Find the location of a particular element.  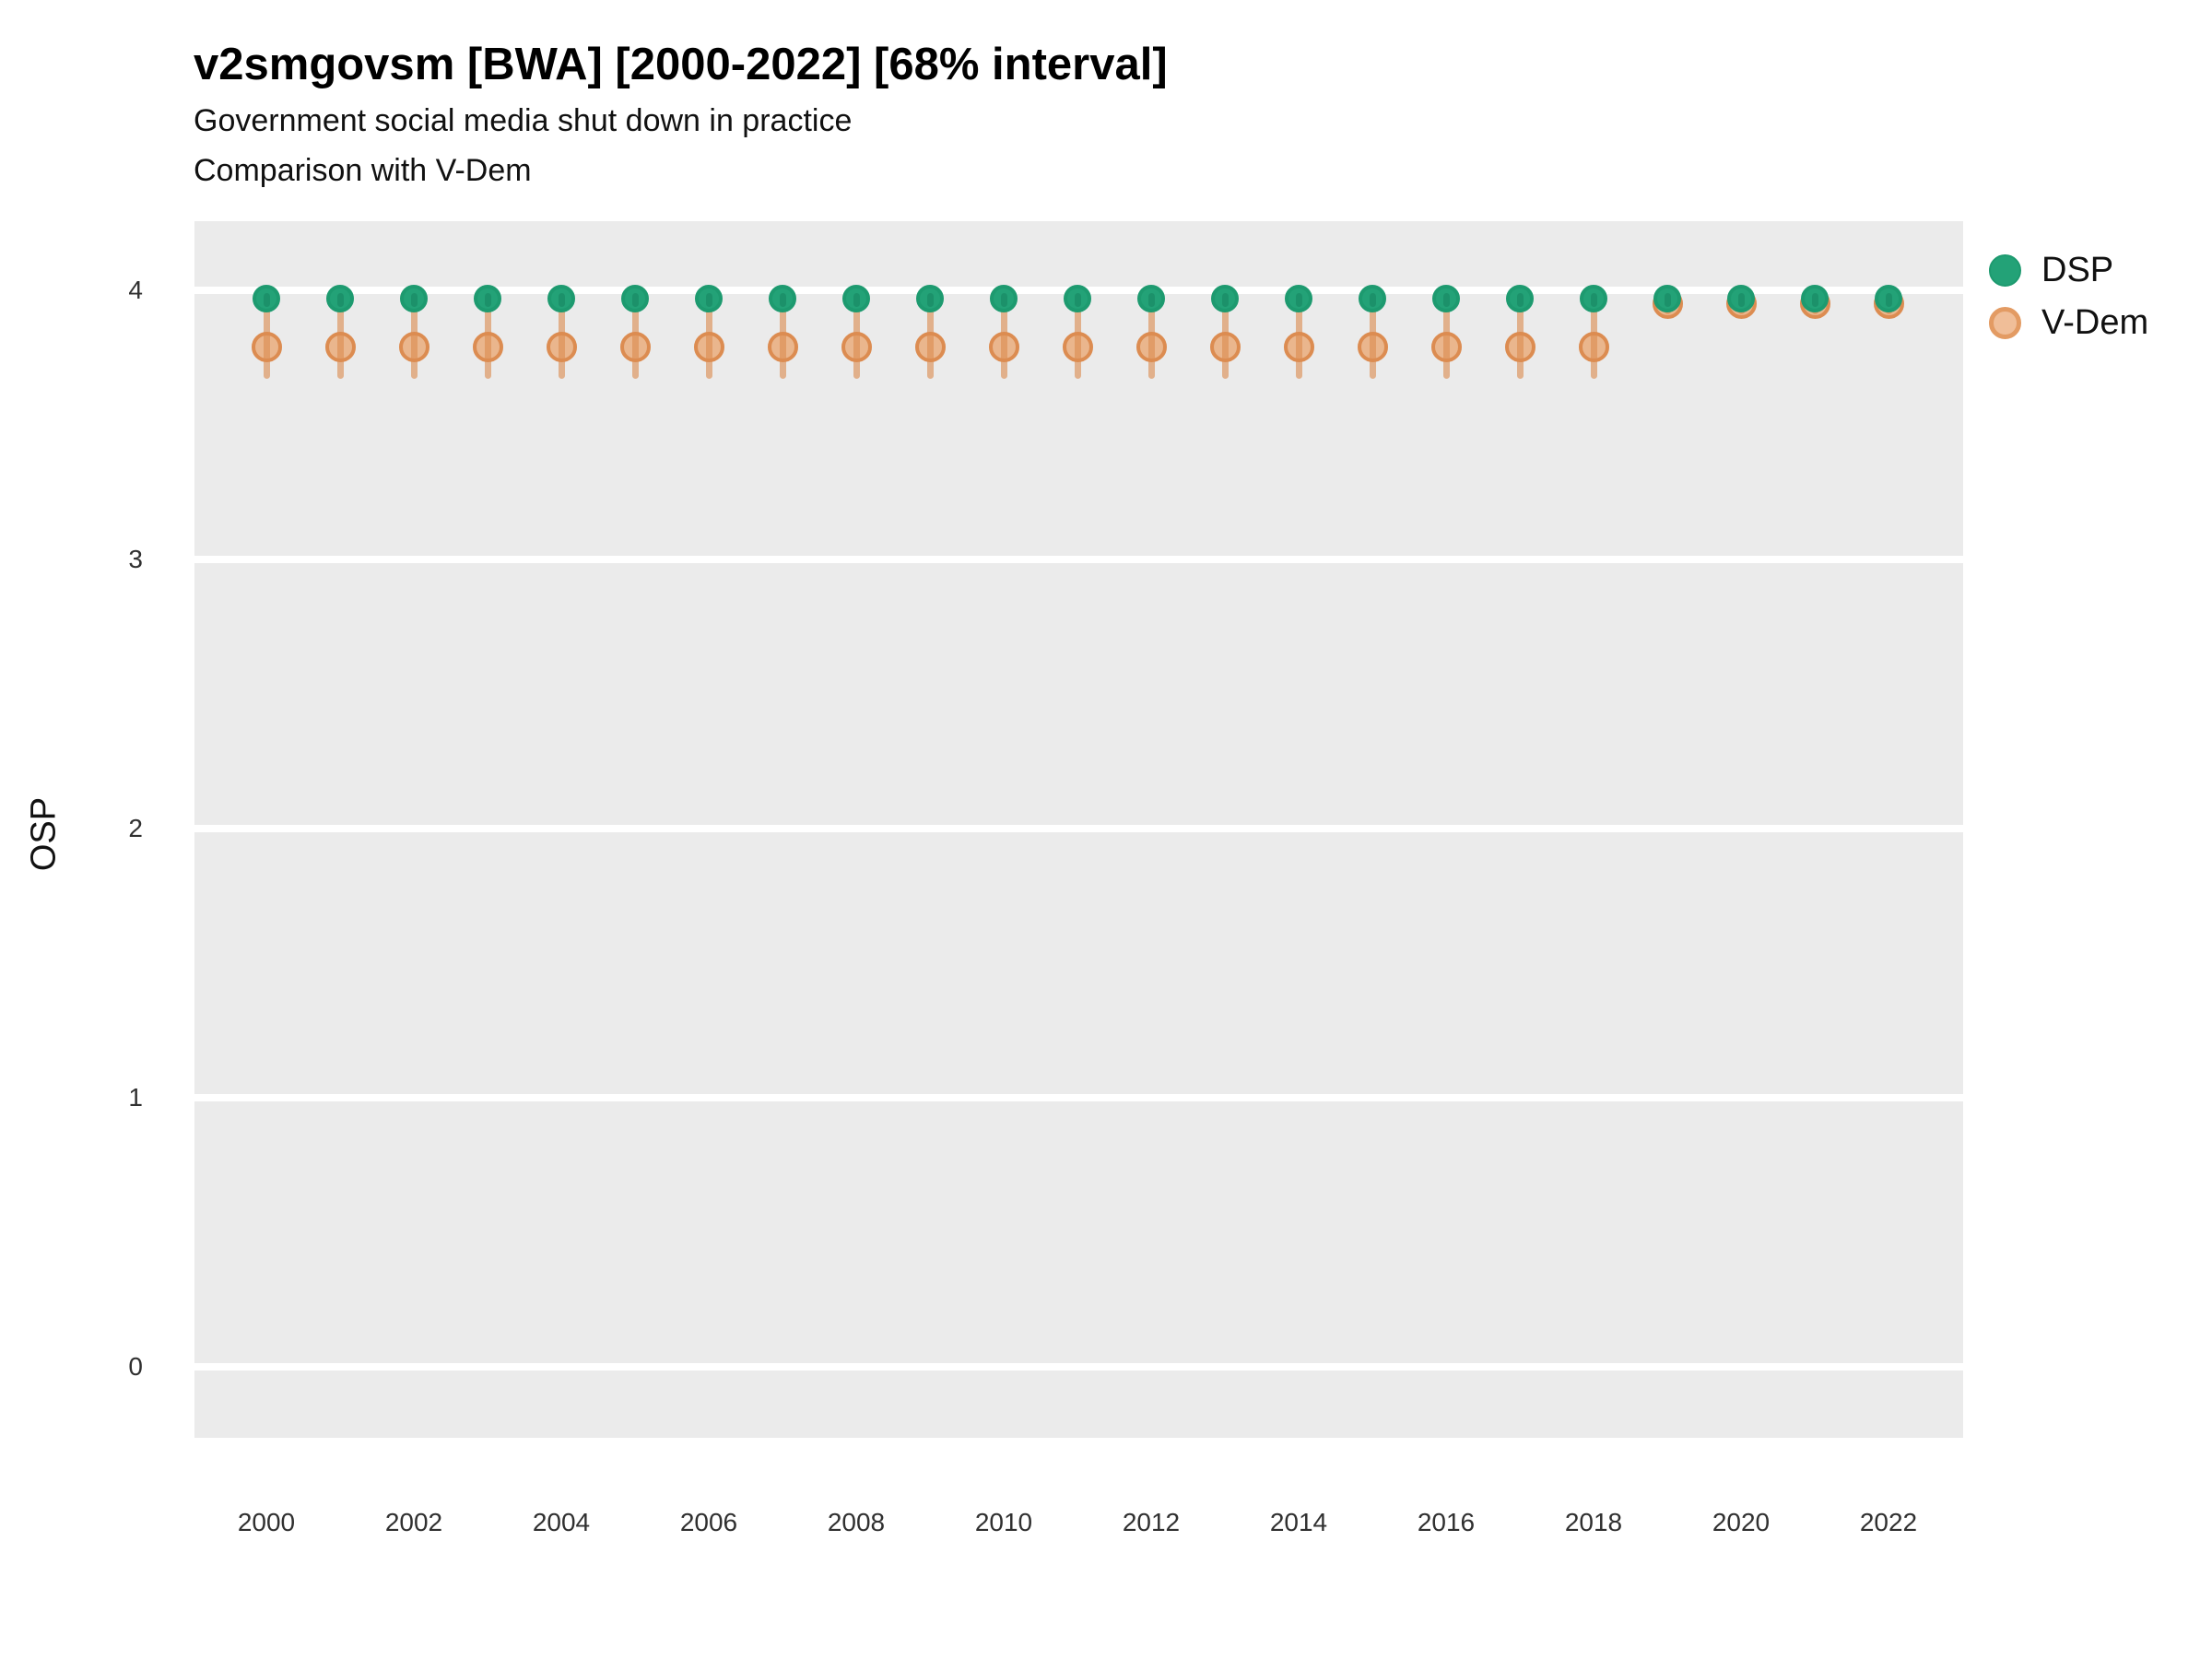

y-axis-tick-label: 2 is located at coordinates (135, 828).